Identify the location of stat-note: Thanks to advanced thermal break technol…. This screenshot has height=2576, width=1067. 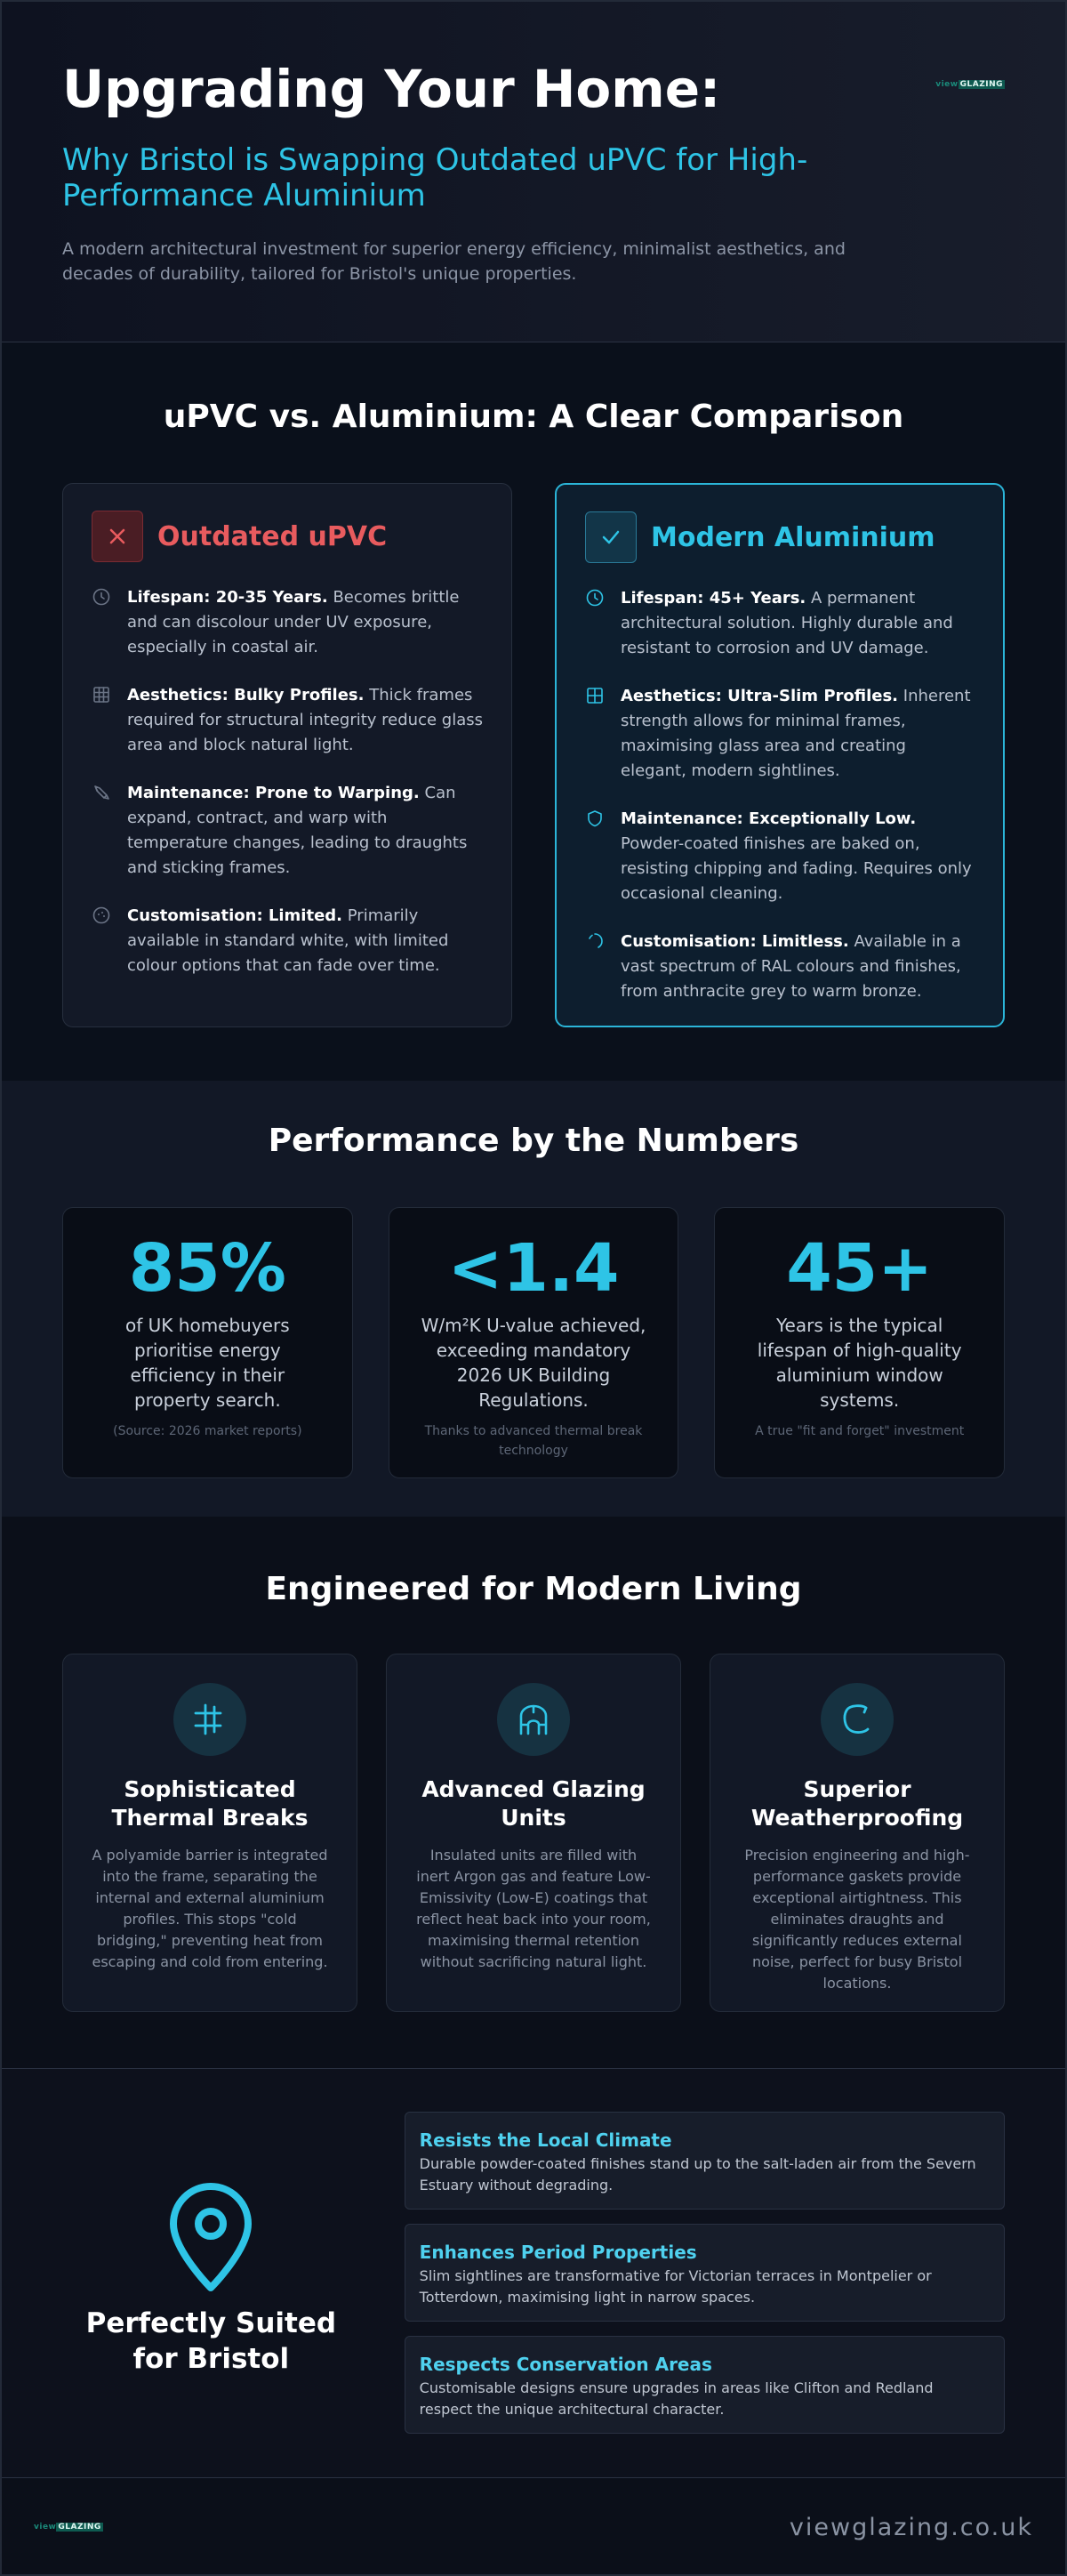
(533, 1441).